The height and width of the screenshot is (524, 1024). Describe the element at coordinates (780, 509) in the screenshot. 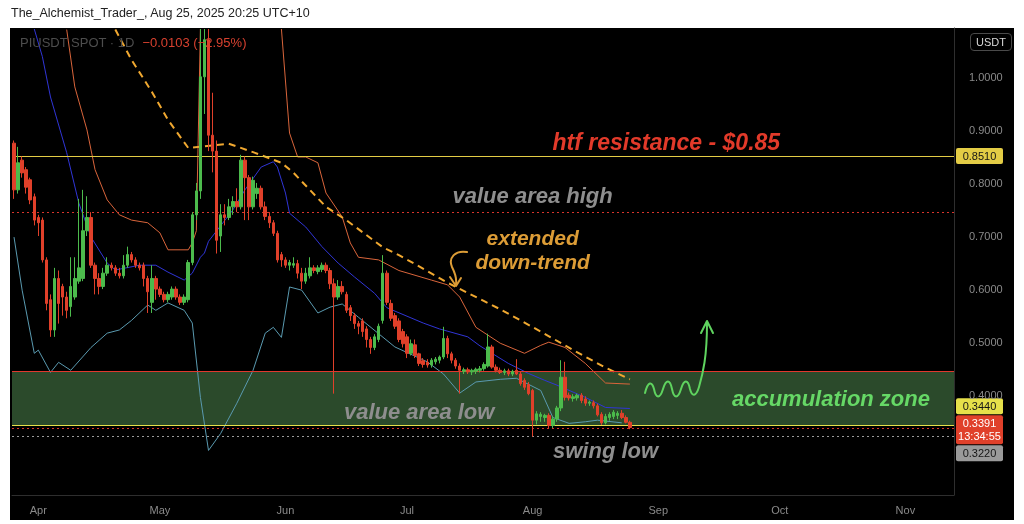

I see `x-tick-label: Oct` at that location.